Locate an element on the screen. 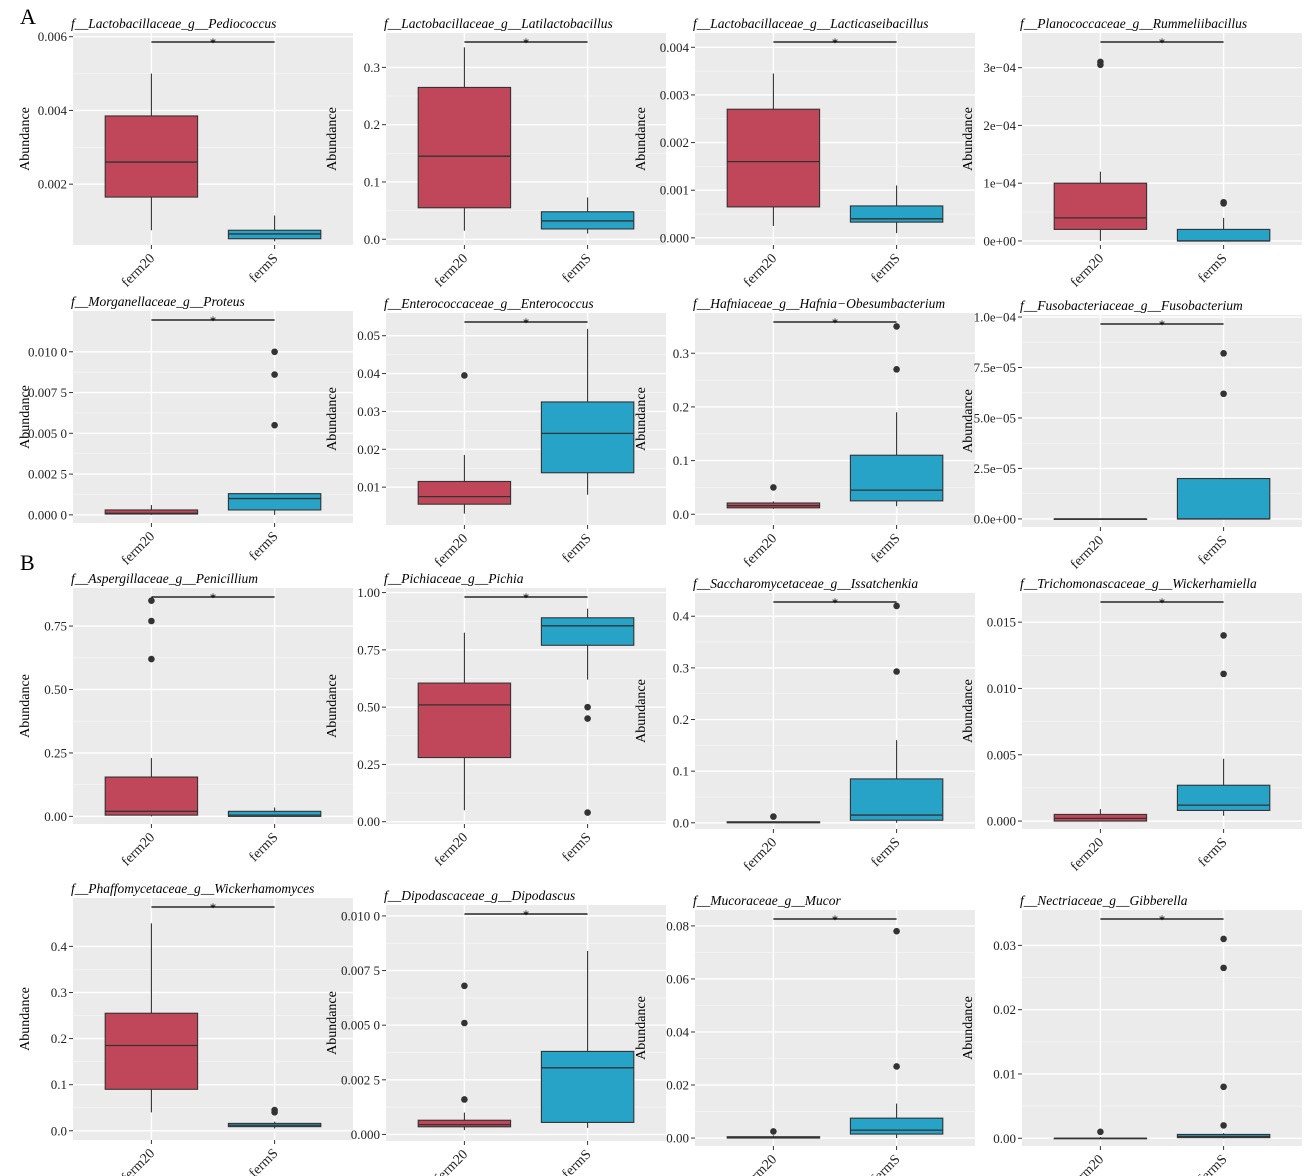  panel-title: f__Trichomonascaceae_g__Wickerhamiella is located at coordinates (1138, 583).